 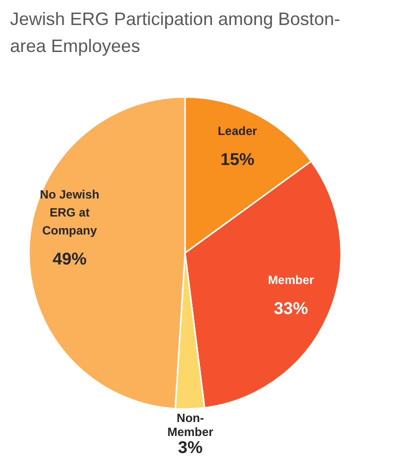 What do you see at coordinates (69, 258) in the screenshot?
I see `data-label: 49%` at bounding box center [69, 258].